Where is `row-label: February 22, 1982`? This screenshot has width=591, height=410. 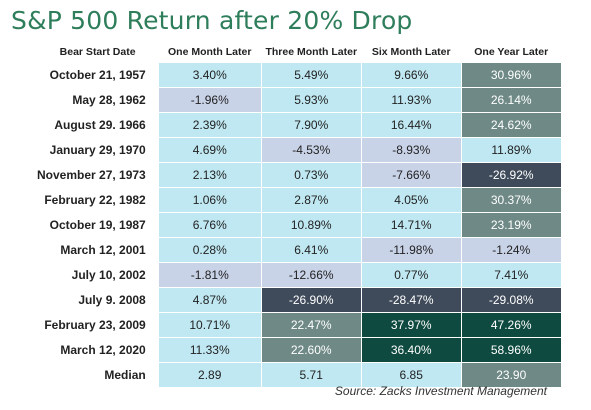 row-label: February 22, 1982 is located at coordinates (98, 200).